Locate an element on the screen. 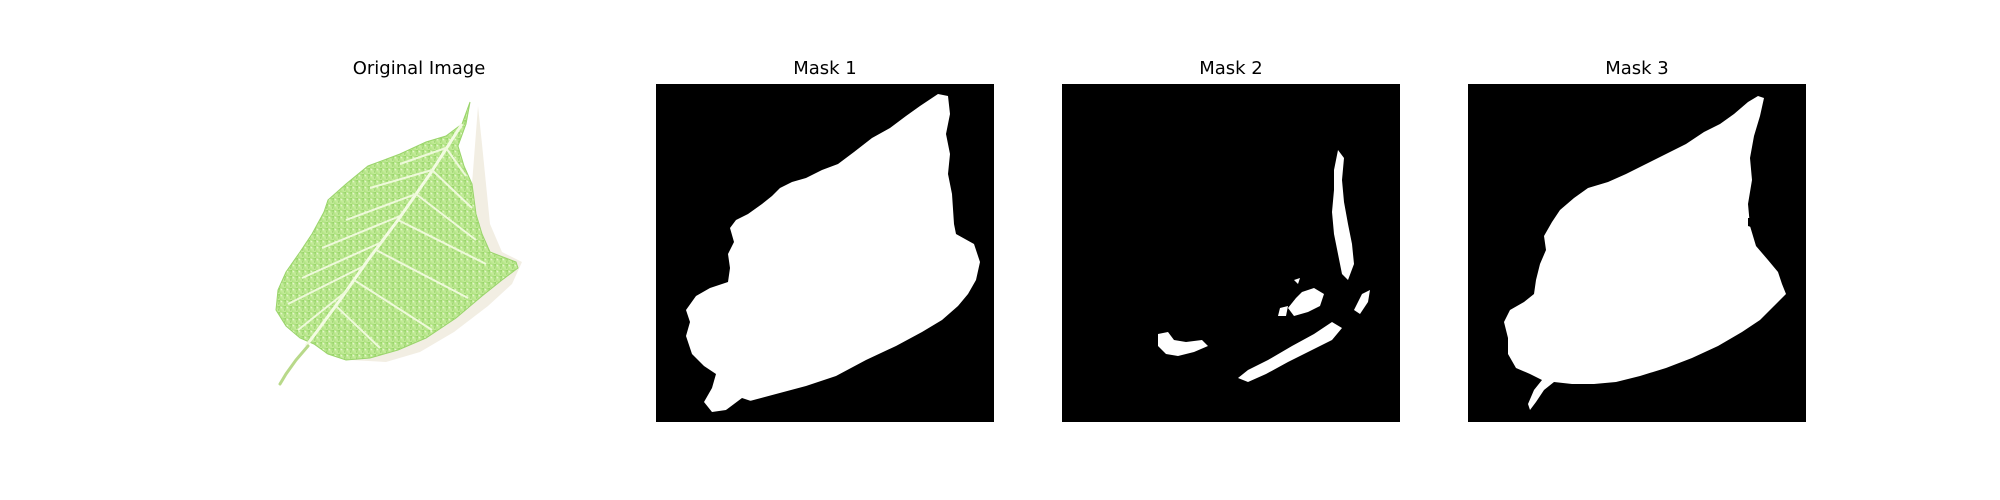  original-image-panel is located at coordinates (419, 253).